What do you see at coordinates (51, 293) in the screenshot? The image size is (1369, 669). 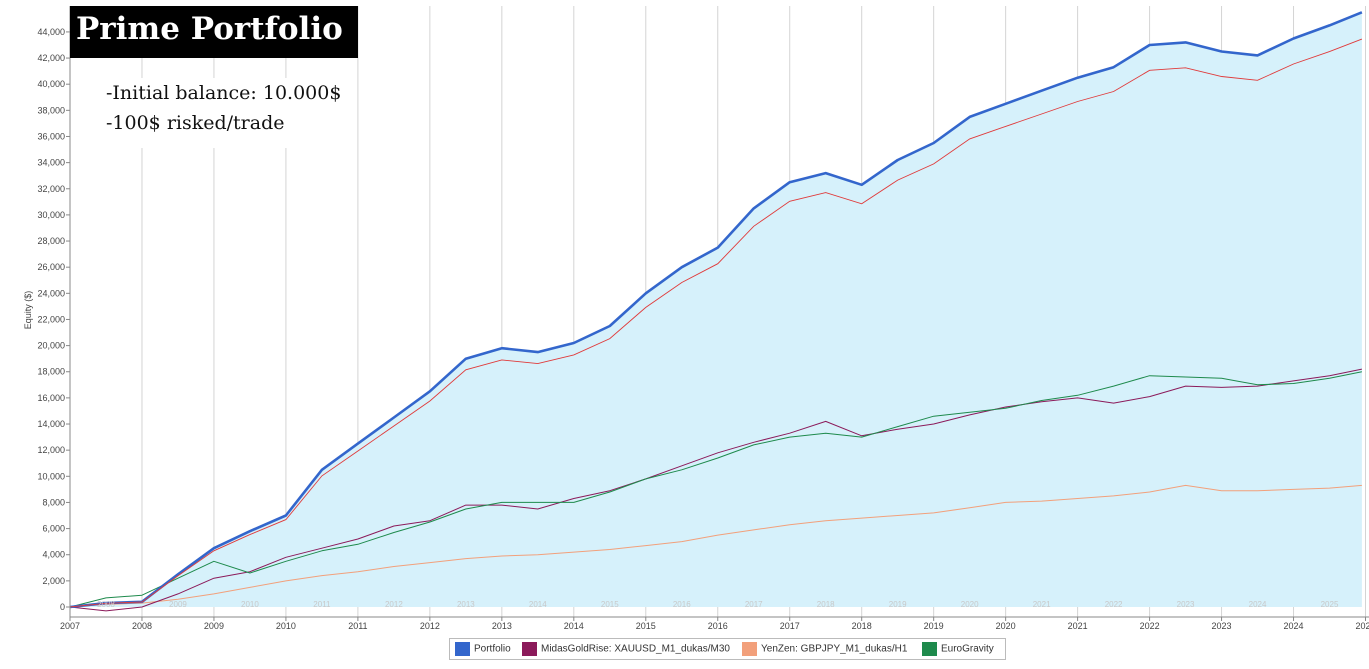 I see `y-tick-label: 24,000` at bounding box center [51, 293].